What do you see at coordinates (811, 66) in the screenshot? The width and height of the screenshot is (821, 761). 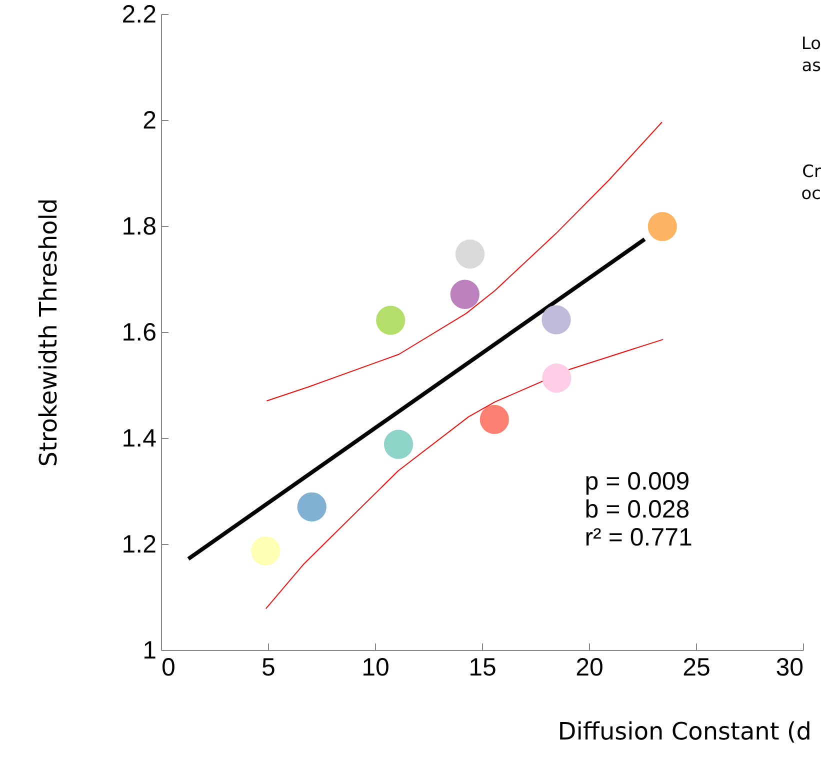 I see `annotation: as` at bounding box center [811, 66].